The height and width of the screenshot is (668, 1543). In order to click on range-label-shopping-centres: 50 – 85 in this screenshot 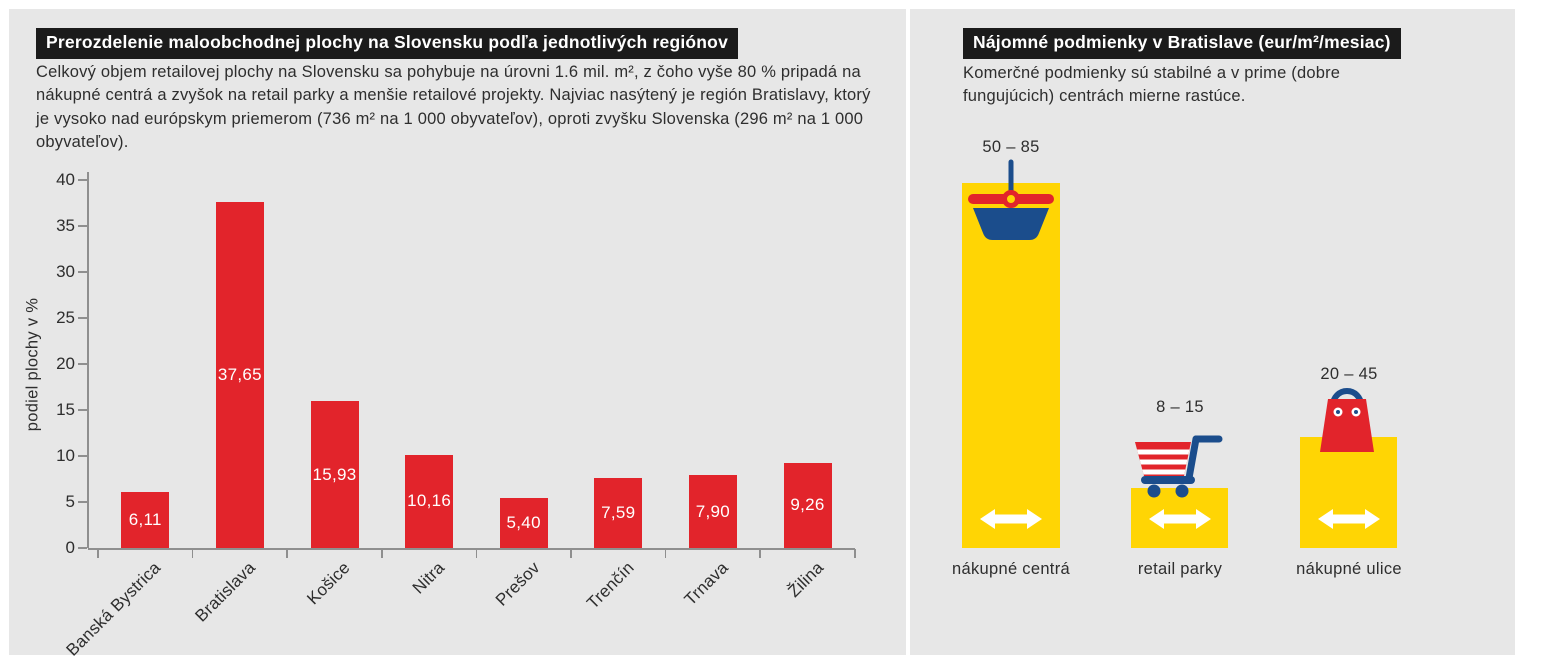, I will do `click(1011, 147)`.